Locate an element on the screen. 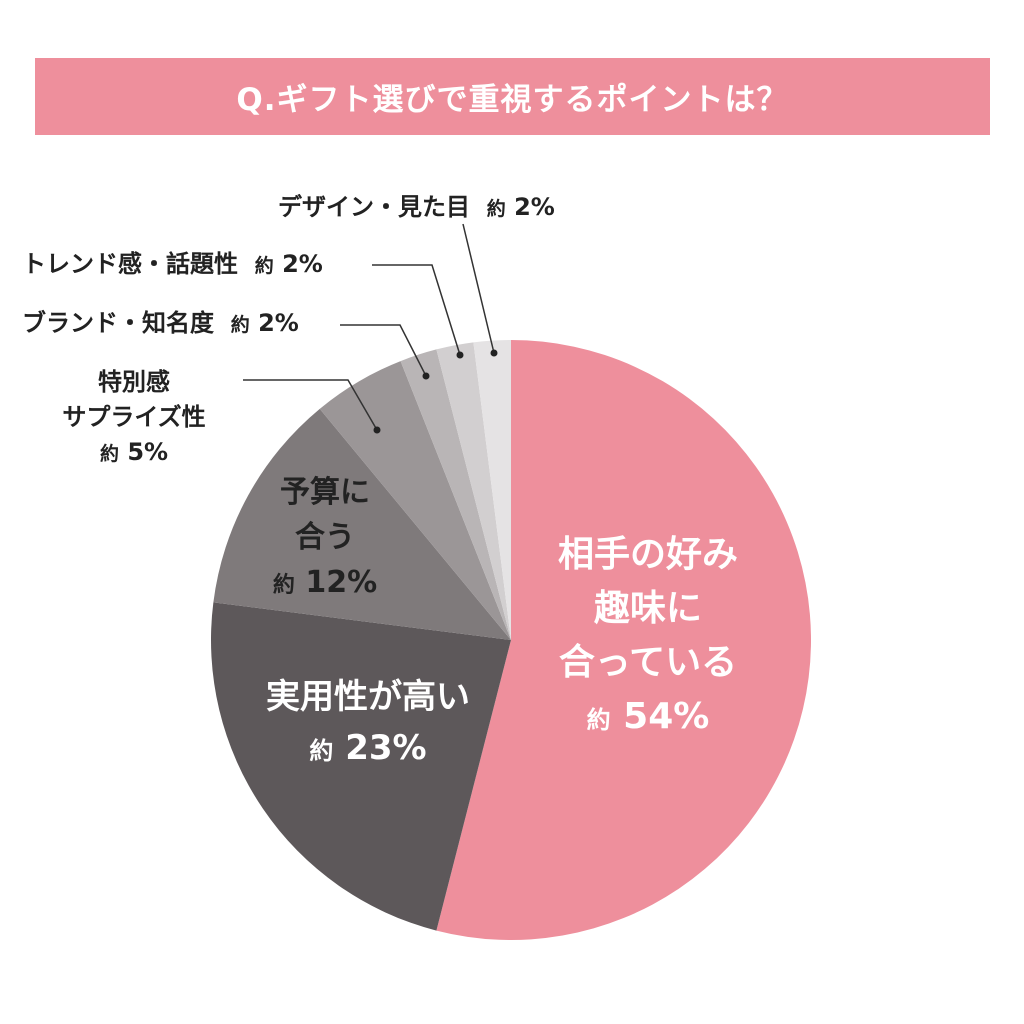 The image size is (1024, 1024). label-practical: 実用性が高い 約 23% is located at coordinates (368, 723).